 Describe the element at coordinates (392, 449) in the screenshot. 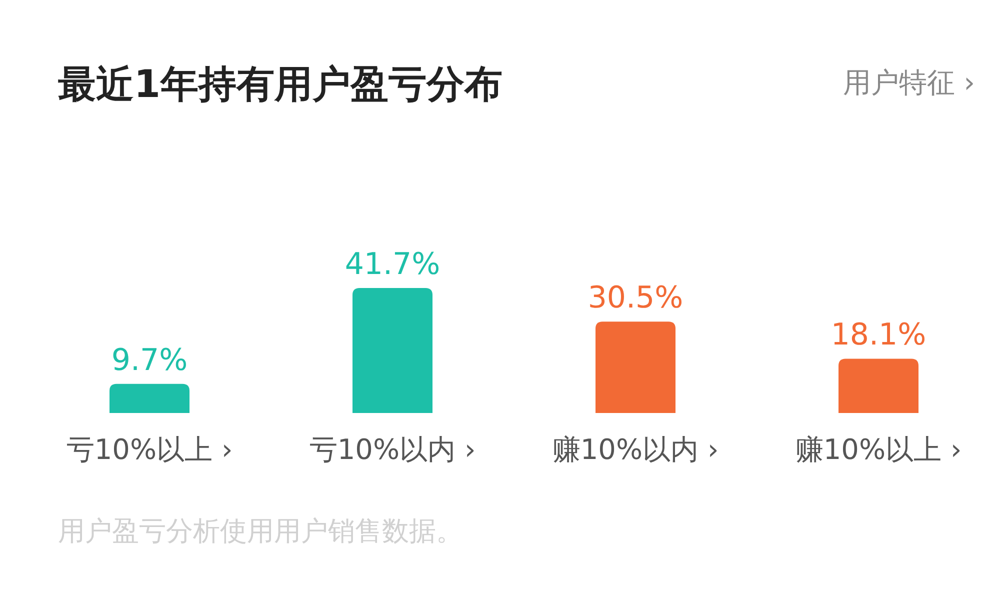

I see `x-tick-label: 亏10%以内 ›` at that location.